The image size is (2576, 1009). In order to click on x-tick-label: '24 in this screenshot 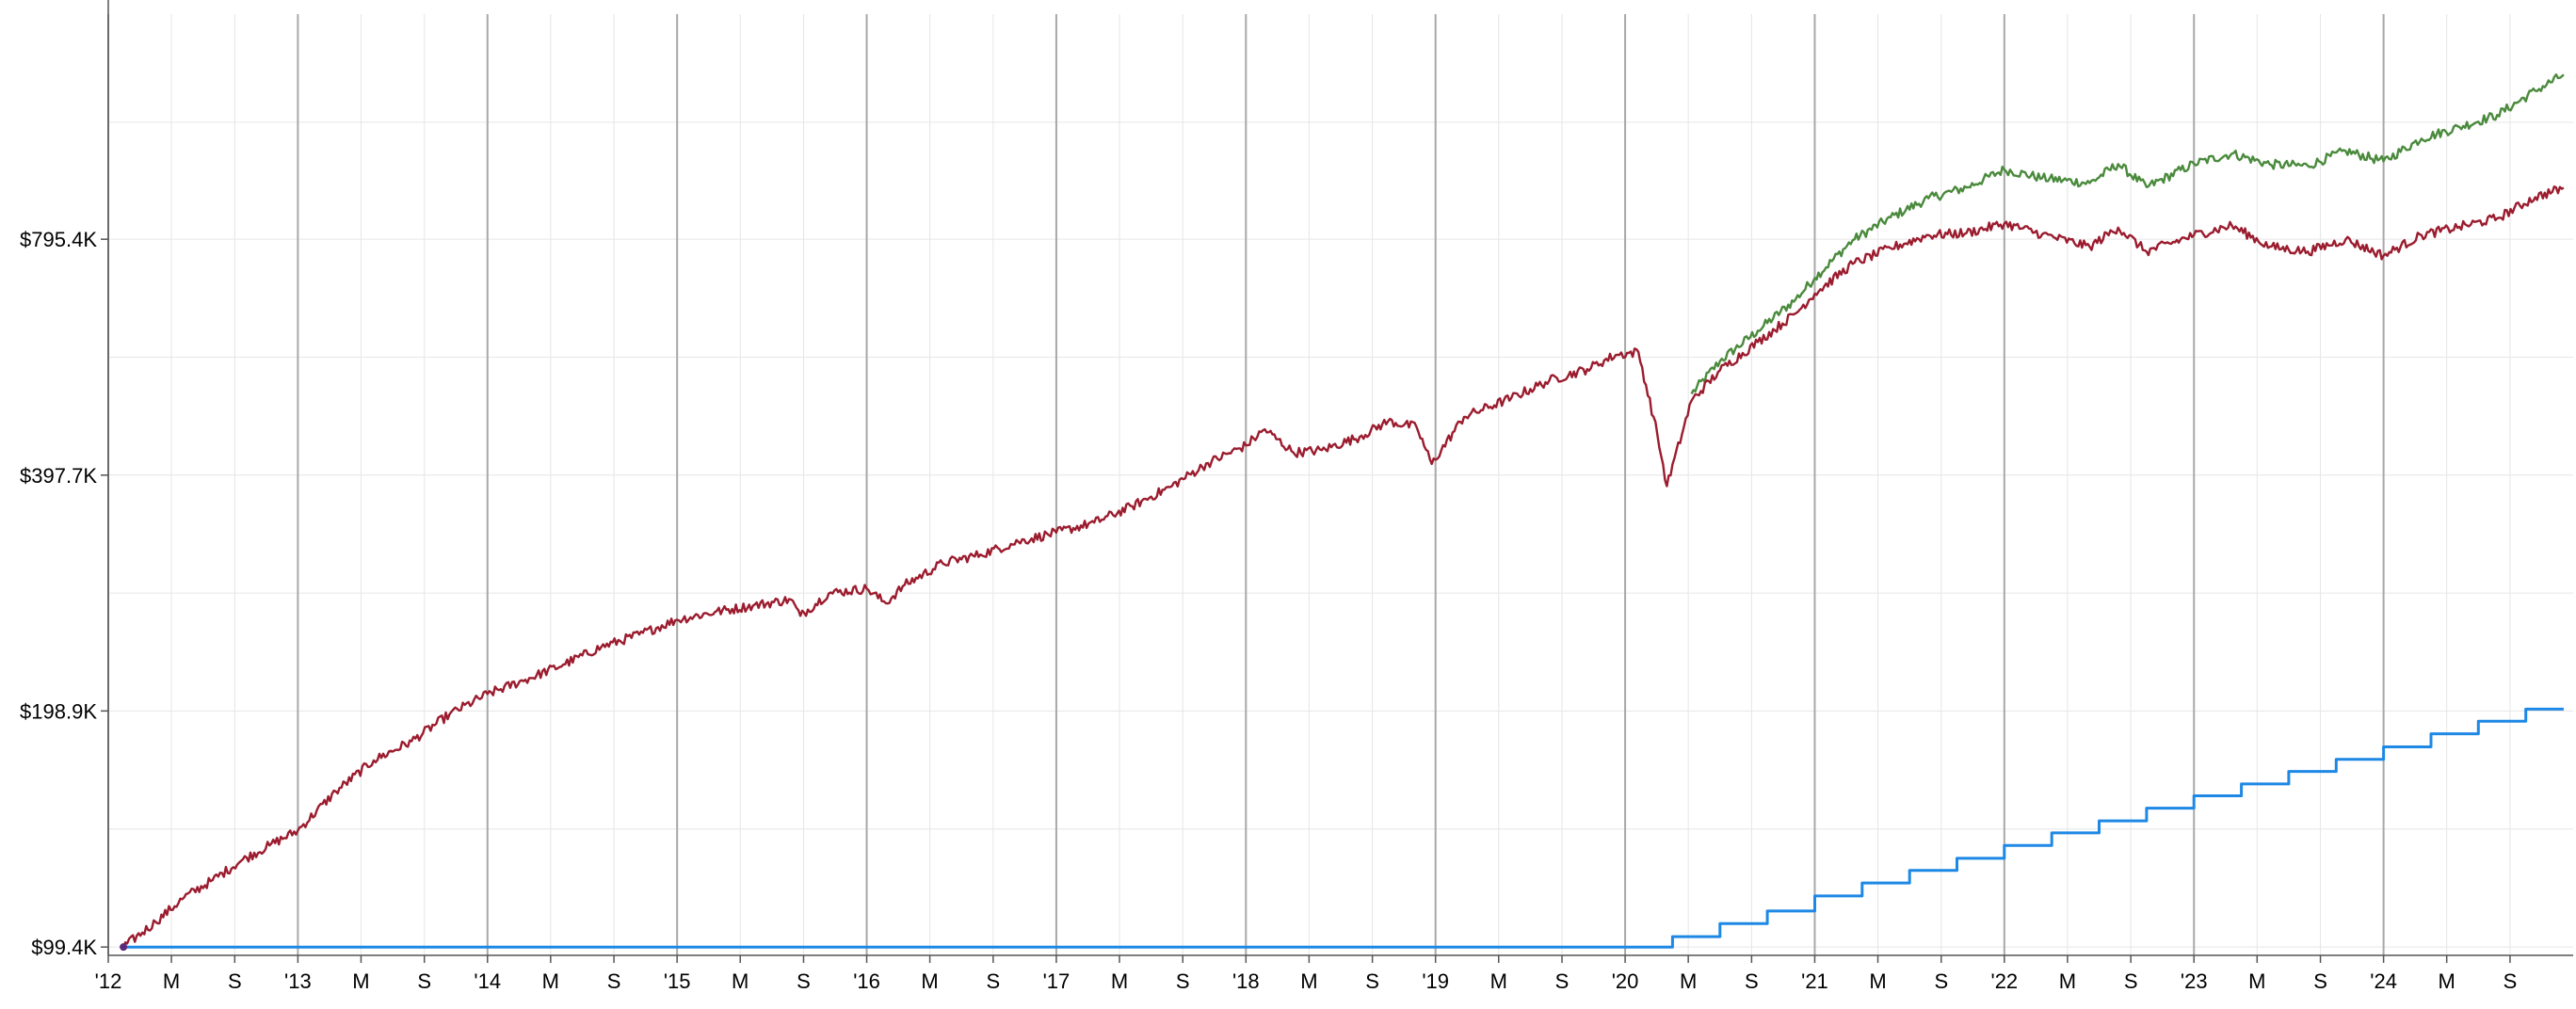, I will do `click(2383, 981)`.